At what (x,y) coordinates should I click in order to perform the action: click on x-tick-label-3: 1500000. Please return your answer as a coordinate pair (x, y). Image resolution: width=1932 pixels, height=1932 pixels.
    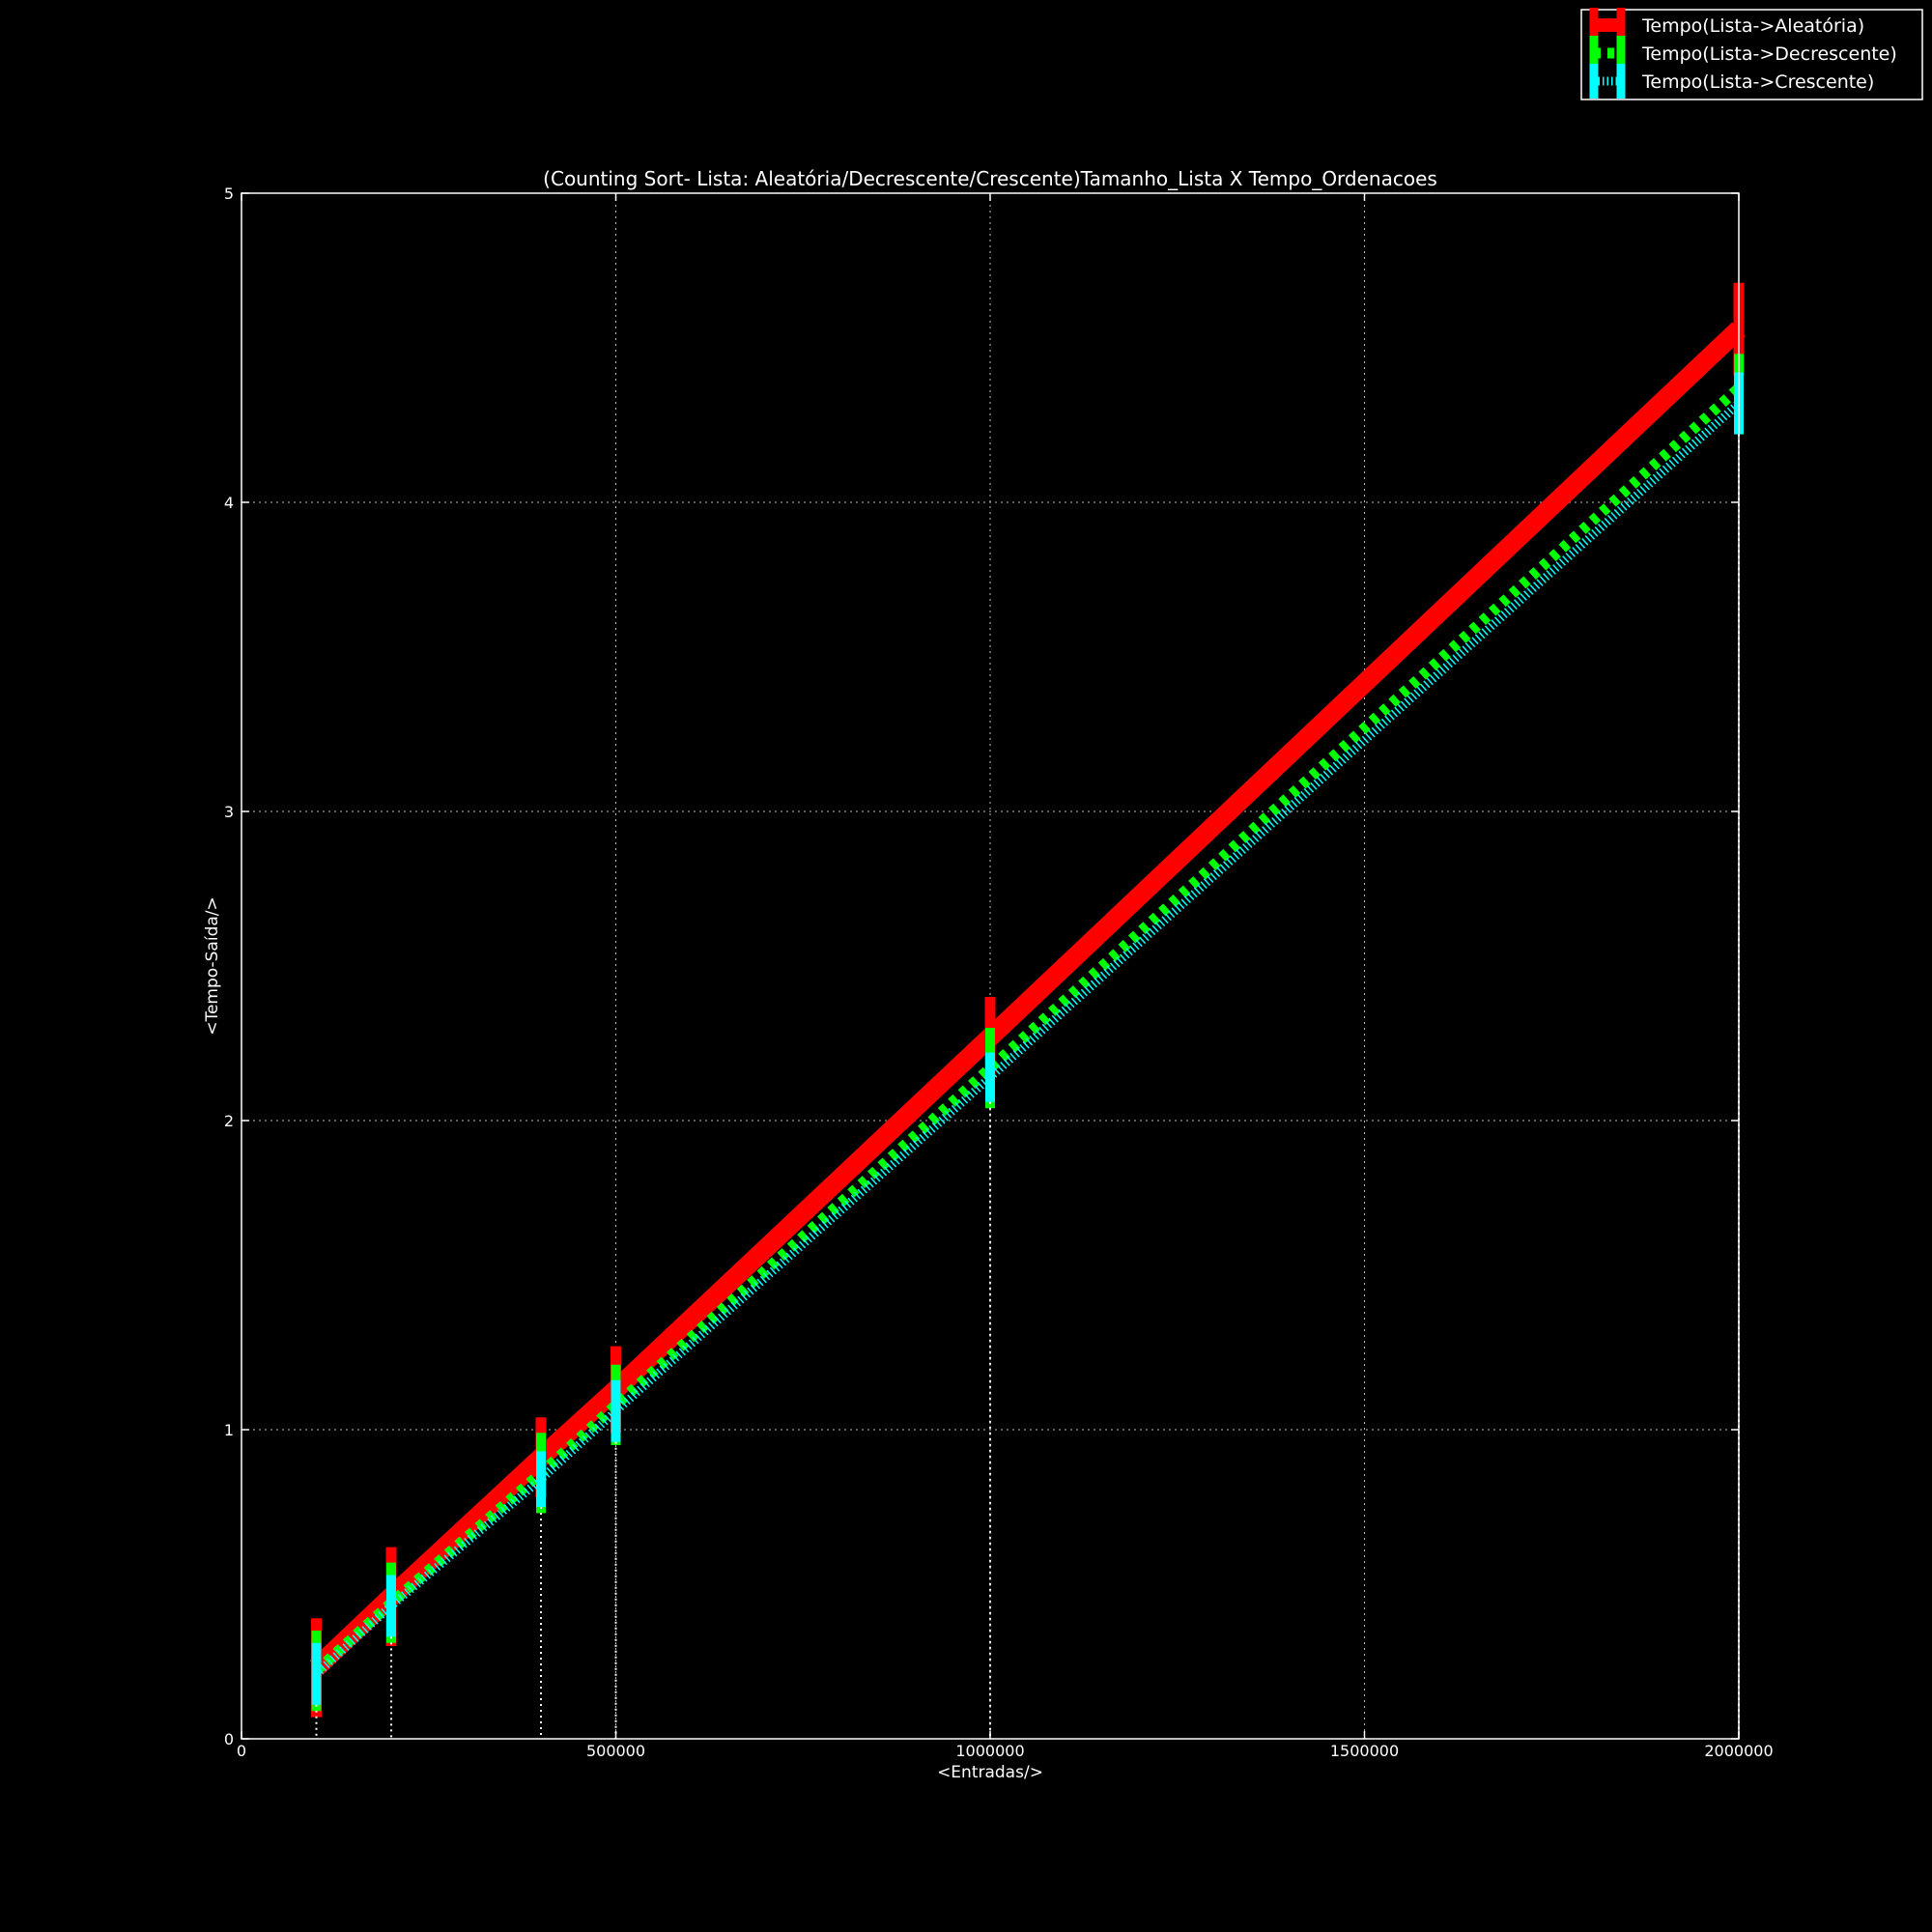
    Looking at the image, I should click on (1364, 1751).